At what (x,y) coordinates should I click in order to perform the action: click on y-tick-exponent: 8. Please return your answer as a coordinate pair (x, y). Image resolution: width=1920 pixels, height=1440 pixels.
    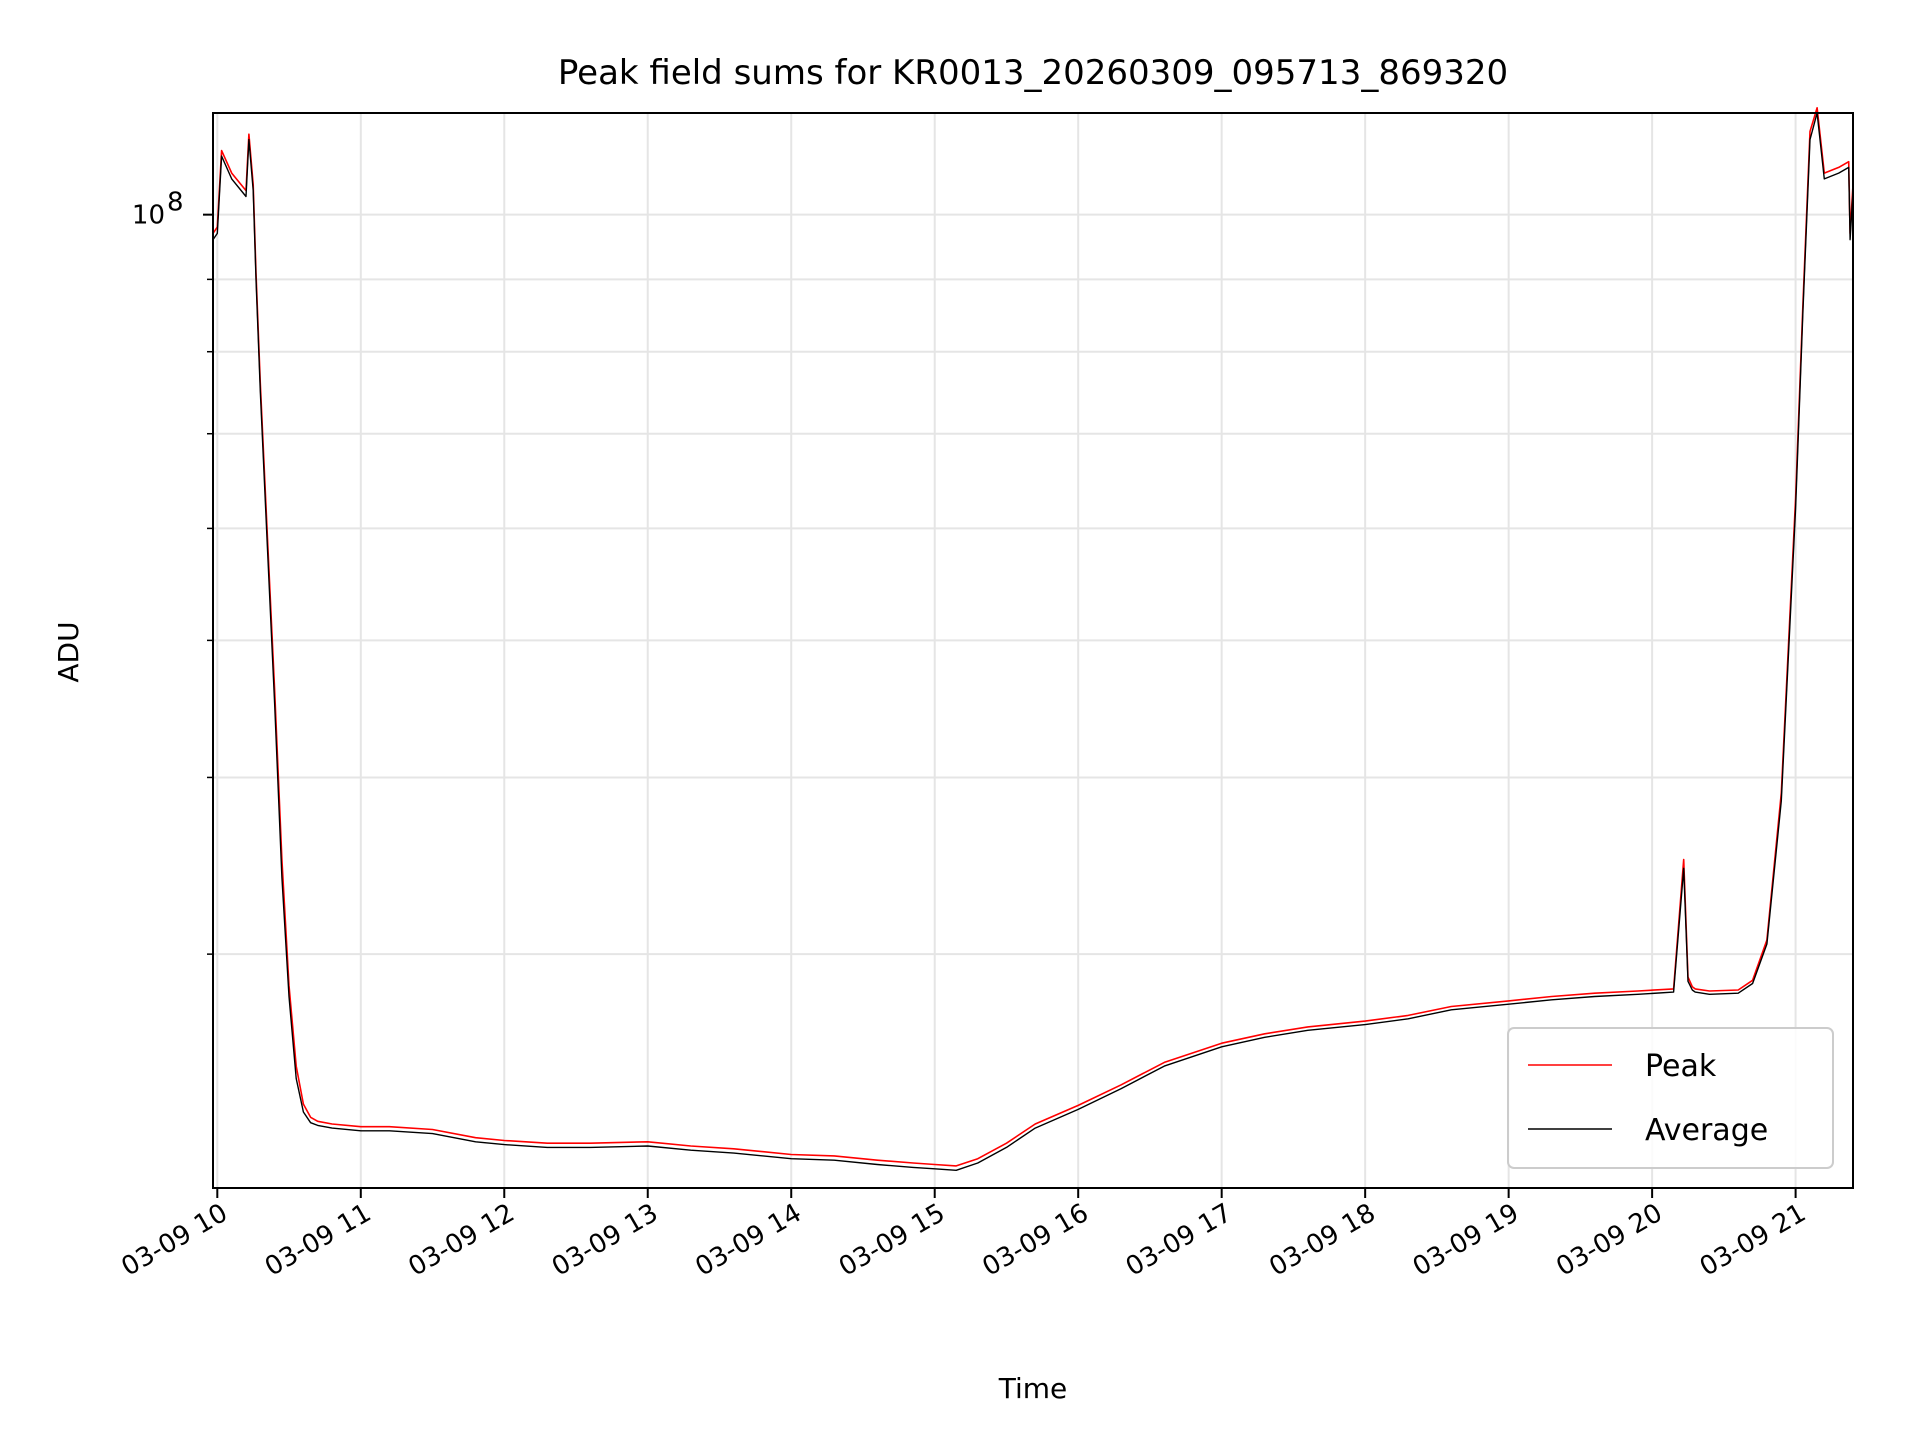
    Looking at the image, I should click on (175, 203).